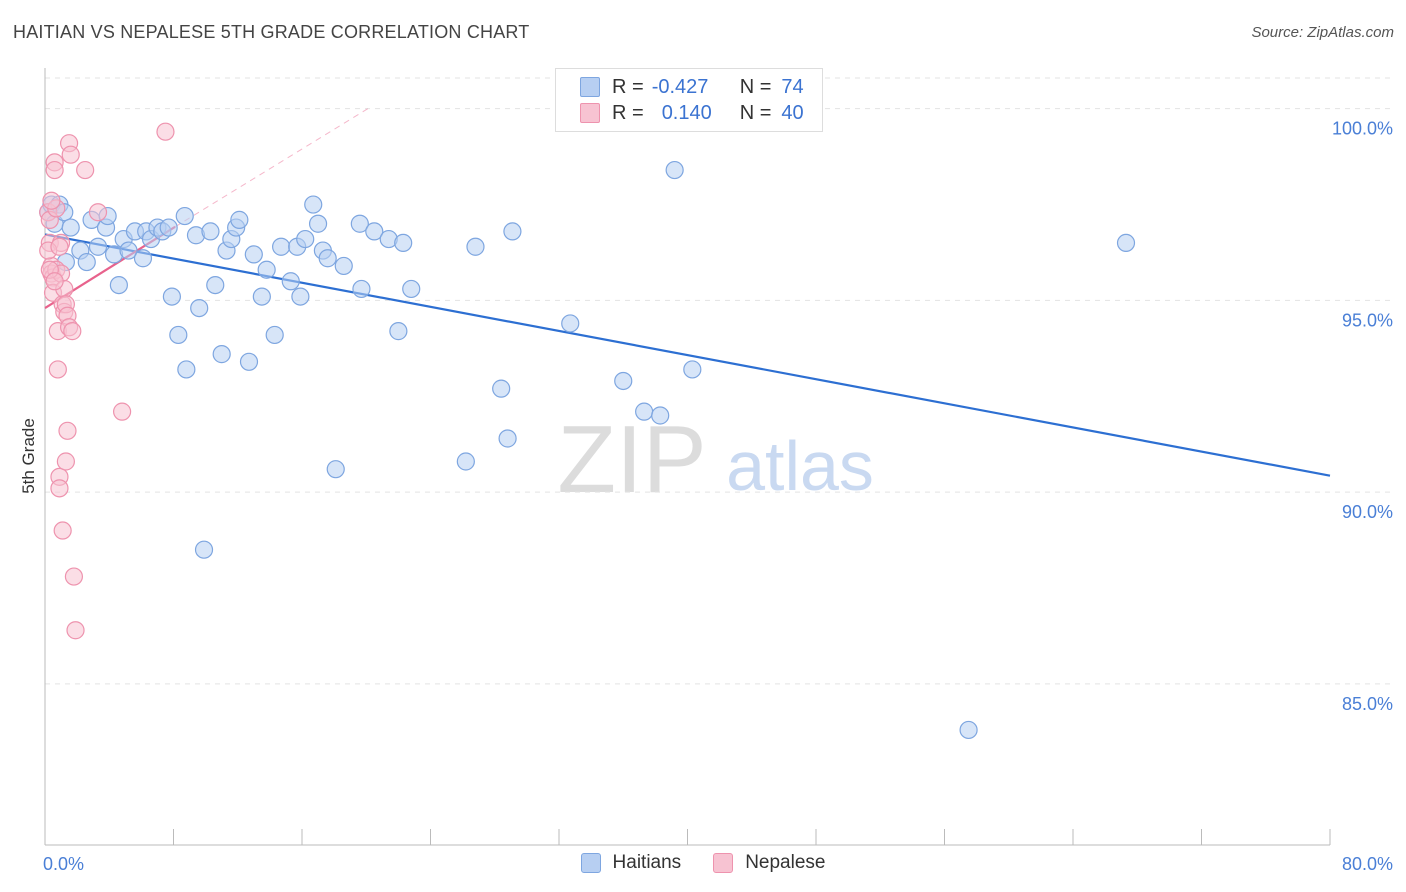  Describe the element at coordinates (631, 459) in the screenshot. I see `watermark-zip: ZIP` at that location.